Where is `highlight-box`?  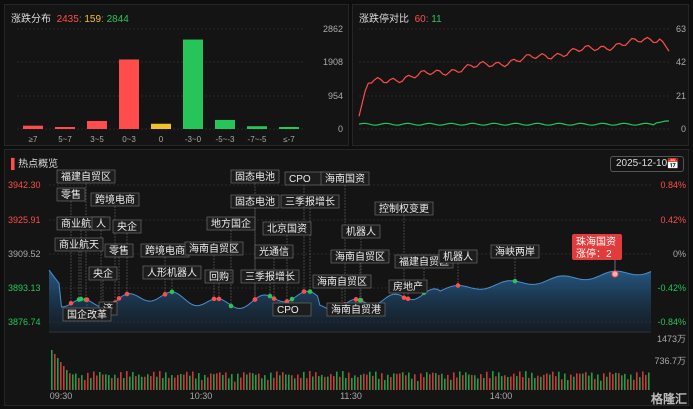
highlight-box is located at coordinates (597, 247).